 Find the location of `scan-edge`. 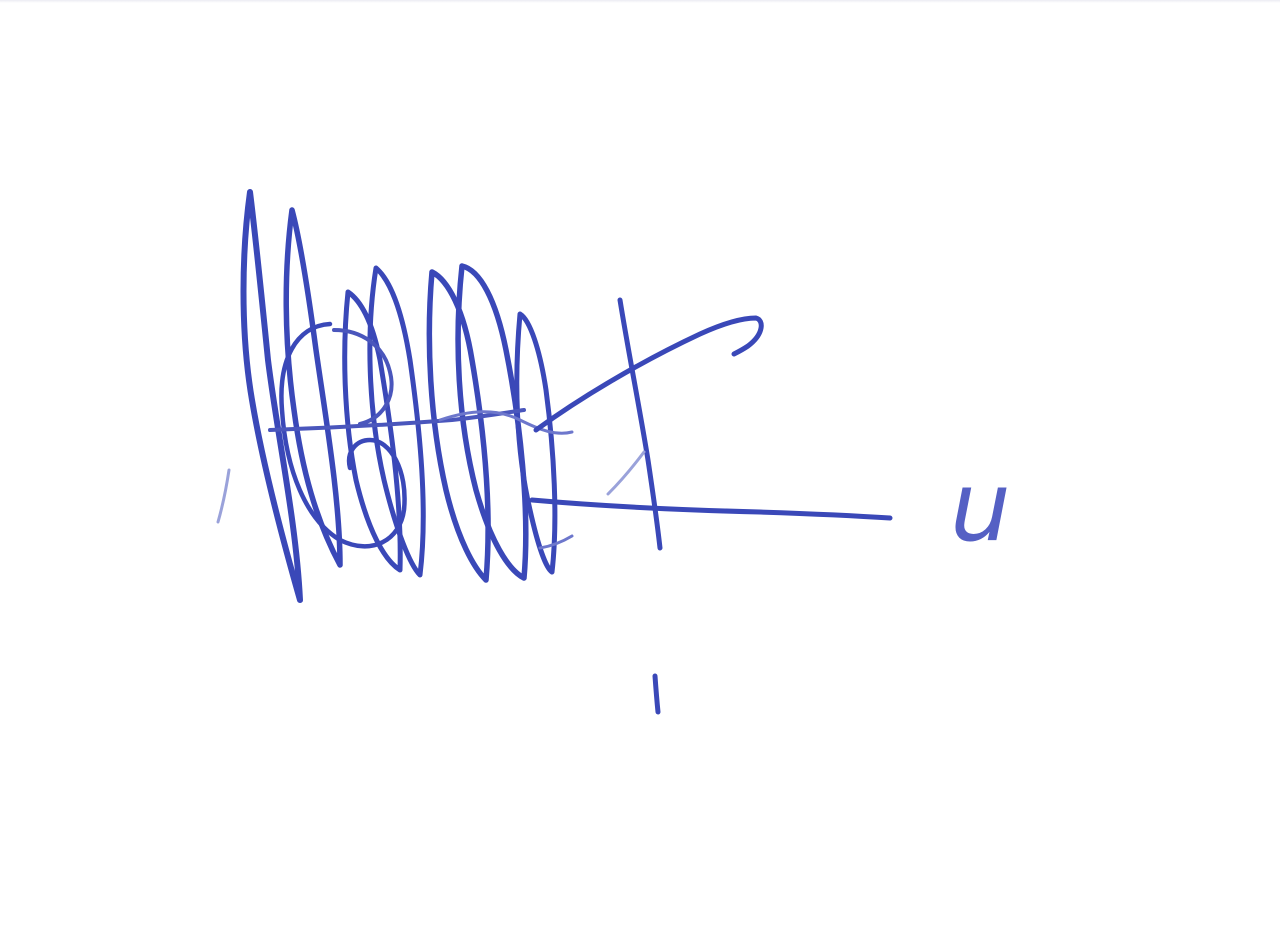

scan-edge is located at coordinates (640, 1).